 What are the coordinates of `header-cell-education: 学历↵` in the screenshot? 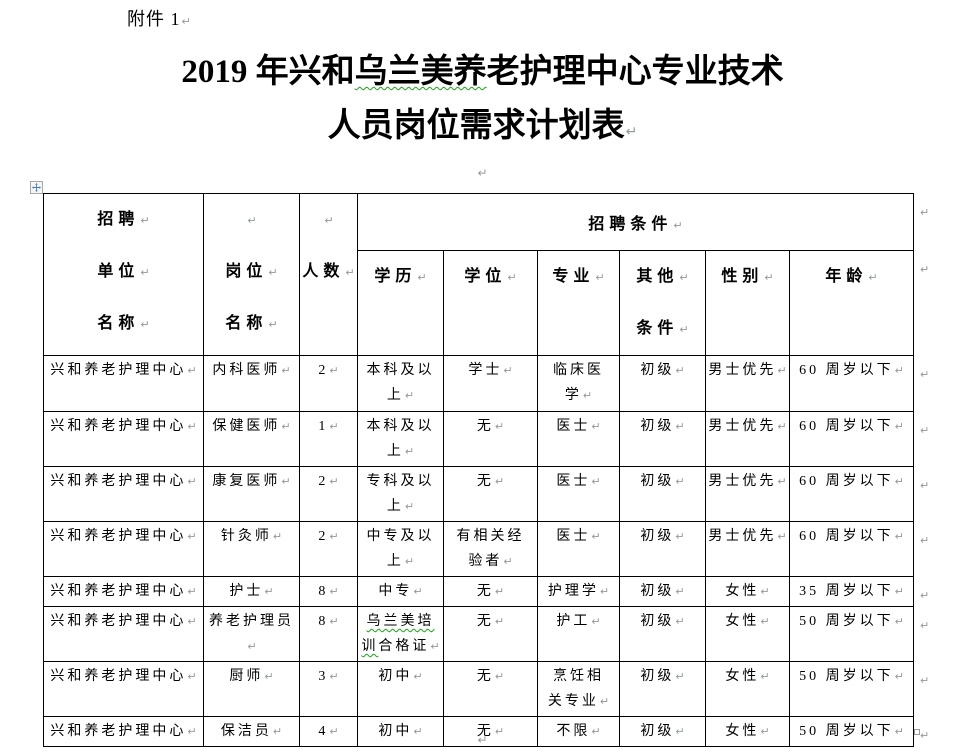 It's located at (400, 303).